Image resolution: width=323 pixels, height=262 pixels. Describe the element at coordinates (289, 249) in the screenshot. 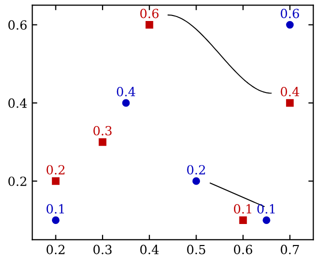

I see `x-tick-label: 0.7` at that location.